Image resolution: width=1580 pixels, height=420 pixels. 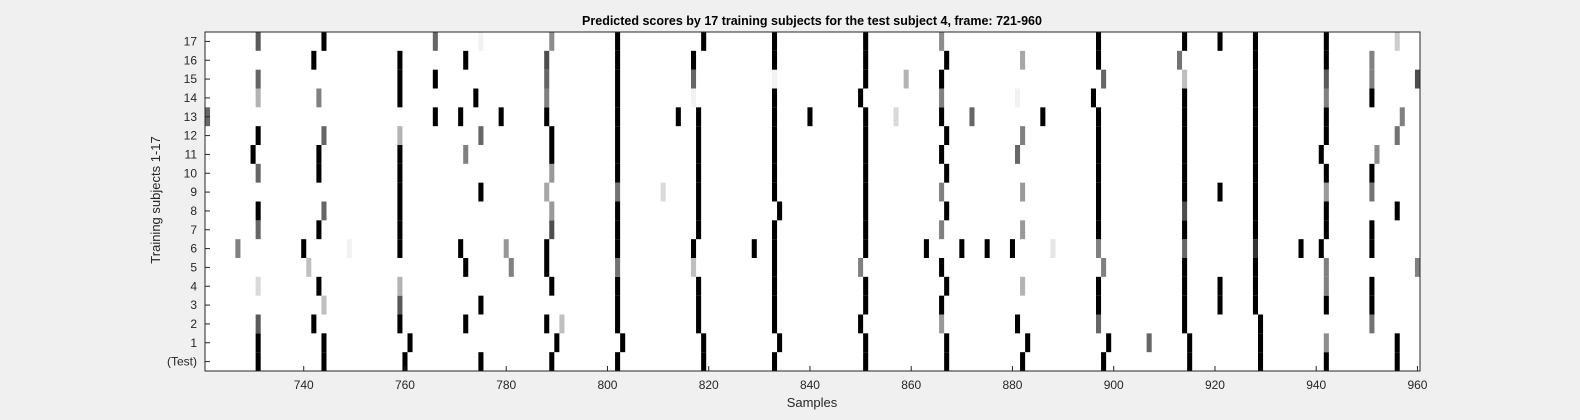 What do you see at coordinates (1215, 385) in the screenshot?
I see `x-tick-label: 920` at bounding box center [1215, 385].